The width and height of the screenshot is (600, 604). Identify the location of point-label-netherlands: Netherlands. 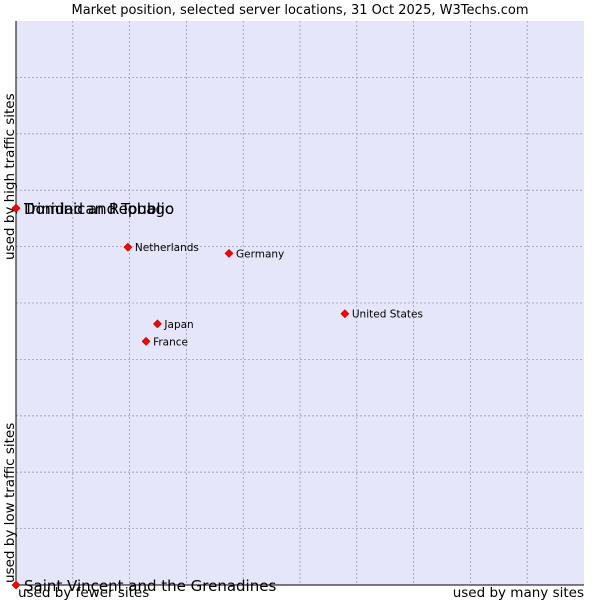
(167, 248).